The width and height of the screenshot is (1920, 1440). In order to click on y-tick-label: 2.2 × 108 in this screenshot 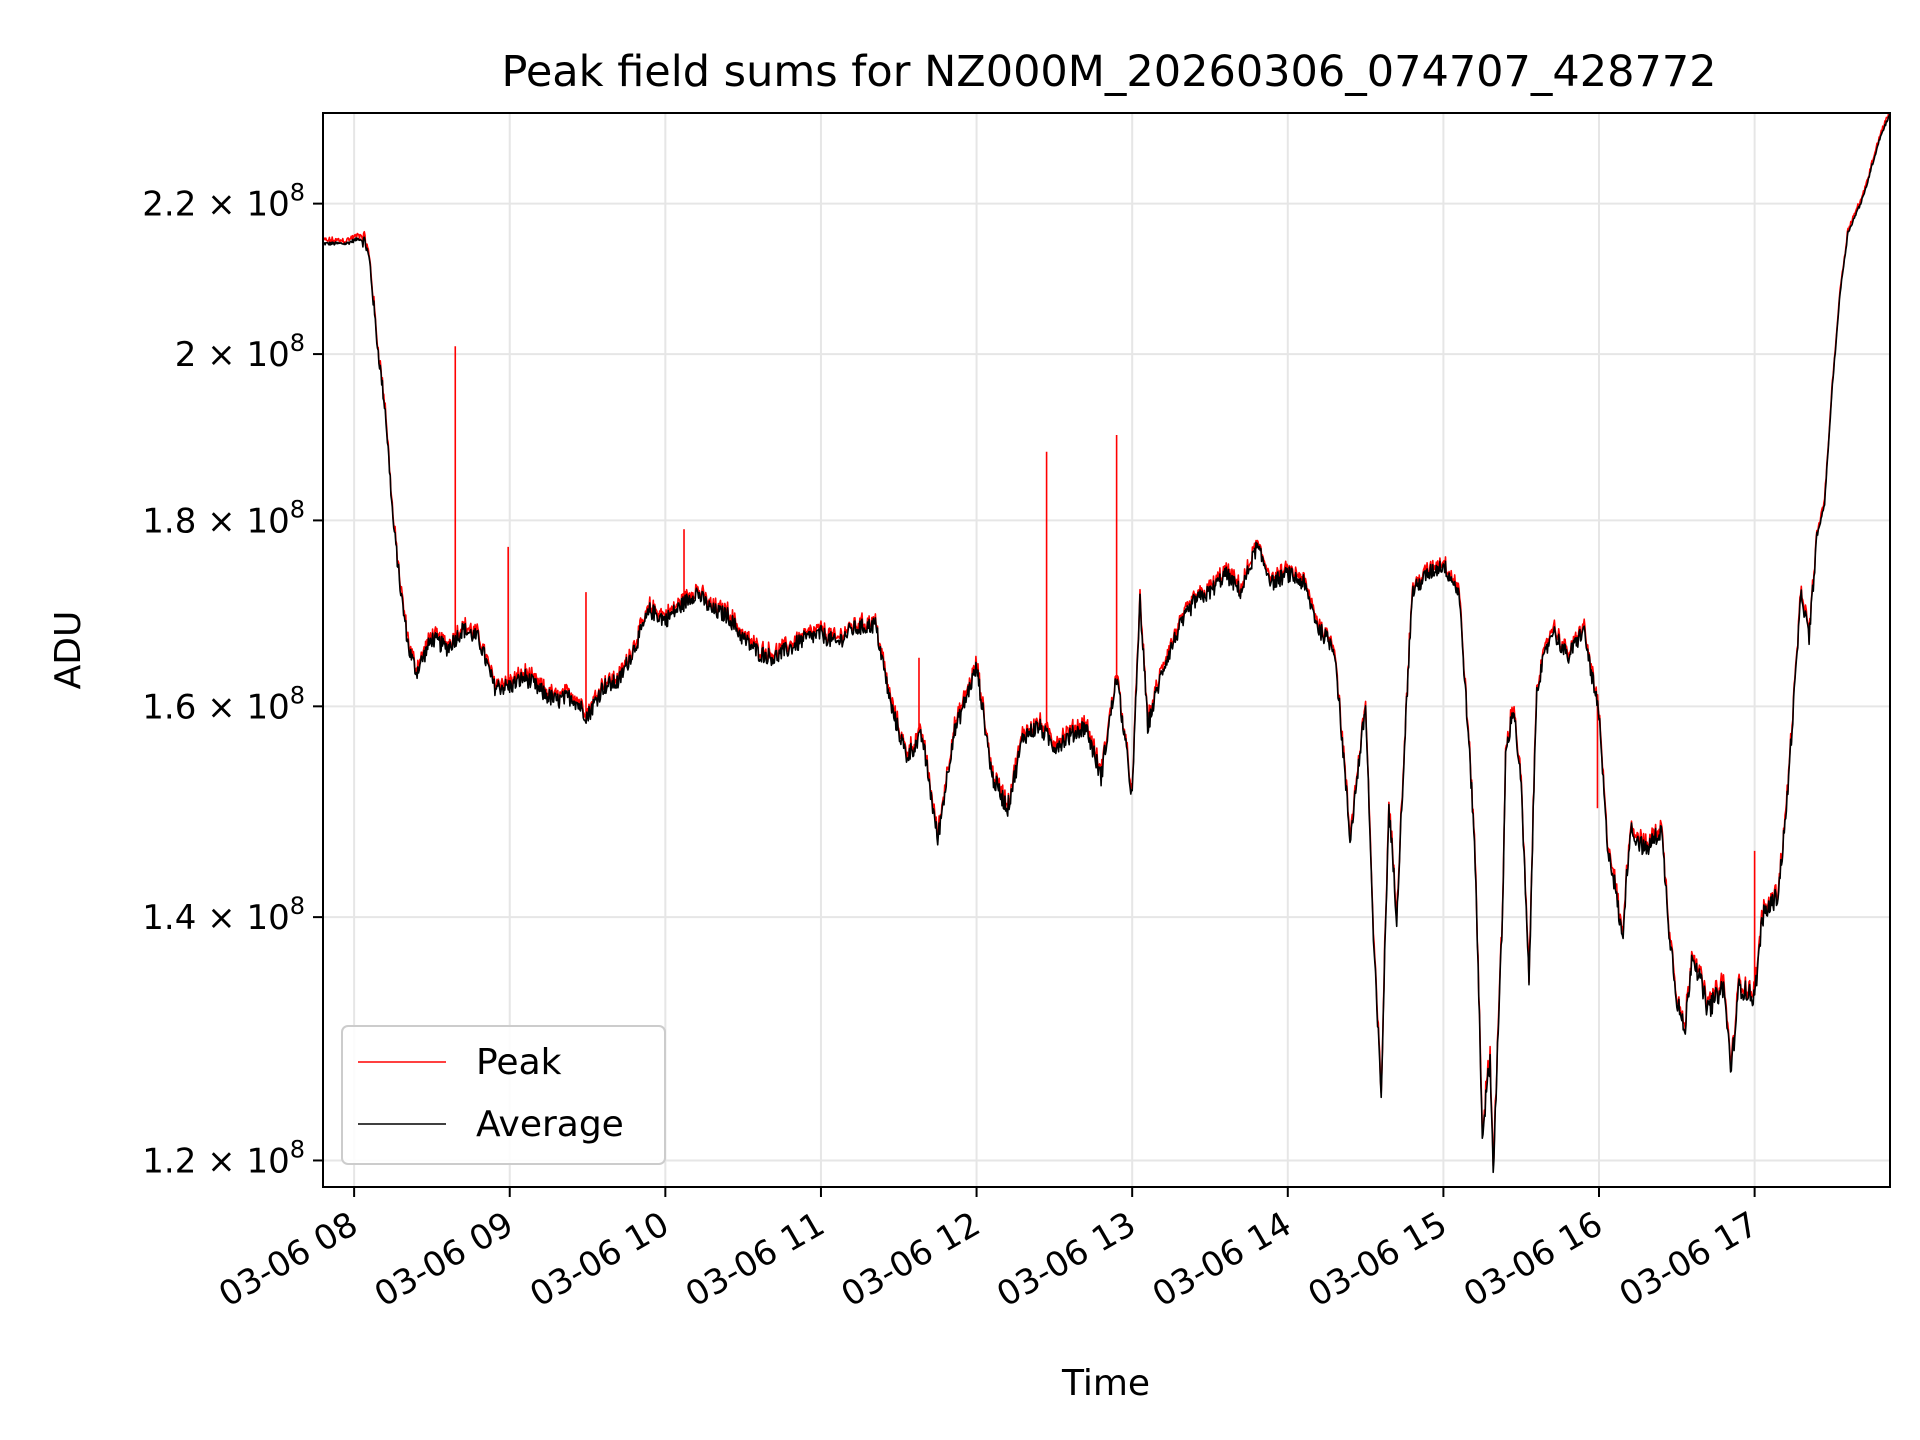, I will do `click(223, 202)`.